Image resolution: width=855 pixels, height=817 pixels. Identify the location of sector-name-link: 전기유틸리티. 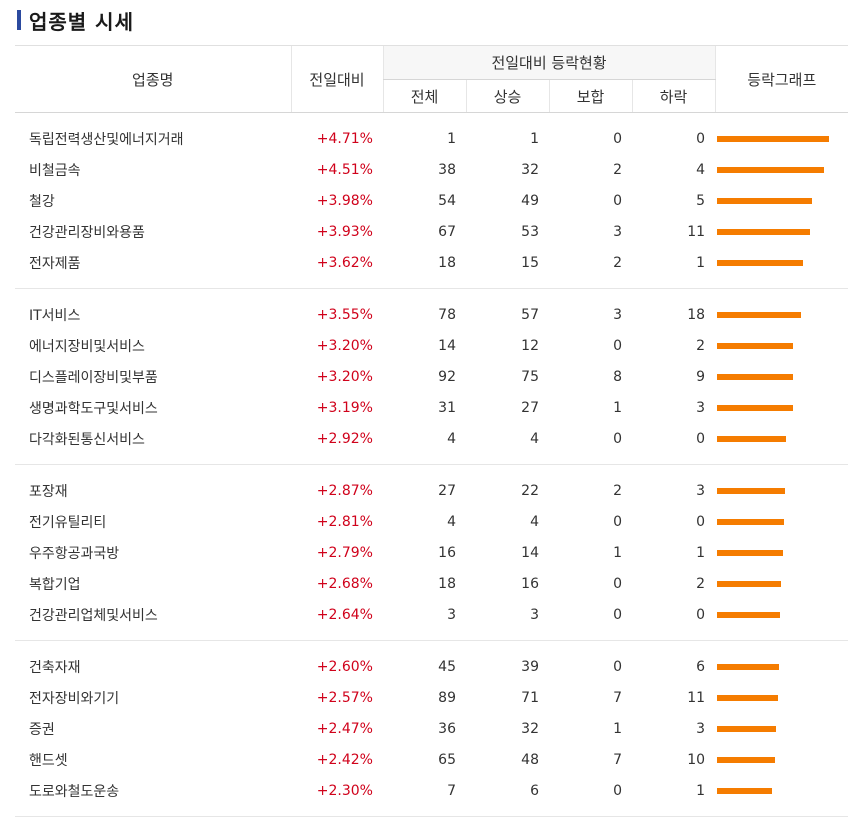
(68, 522).